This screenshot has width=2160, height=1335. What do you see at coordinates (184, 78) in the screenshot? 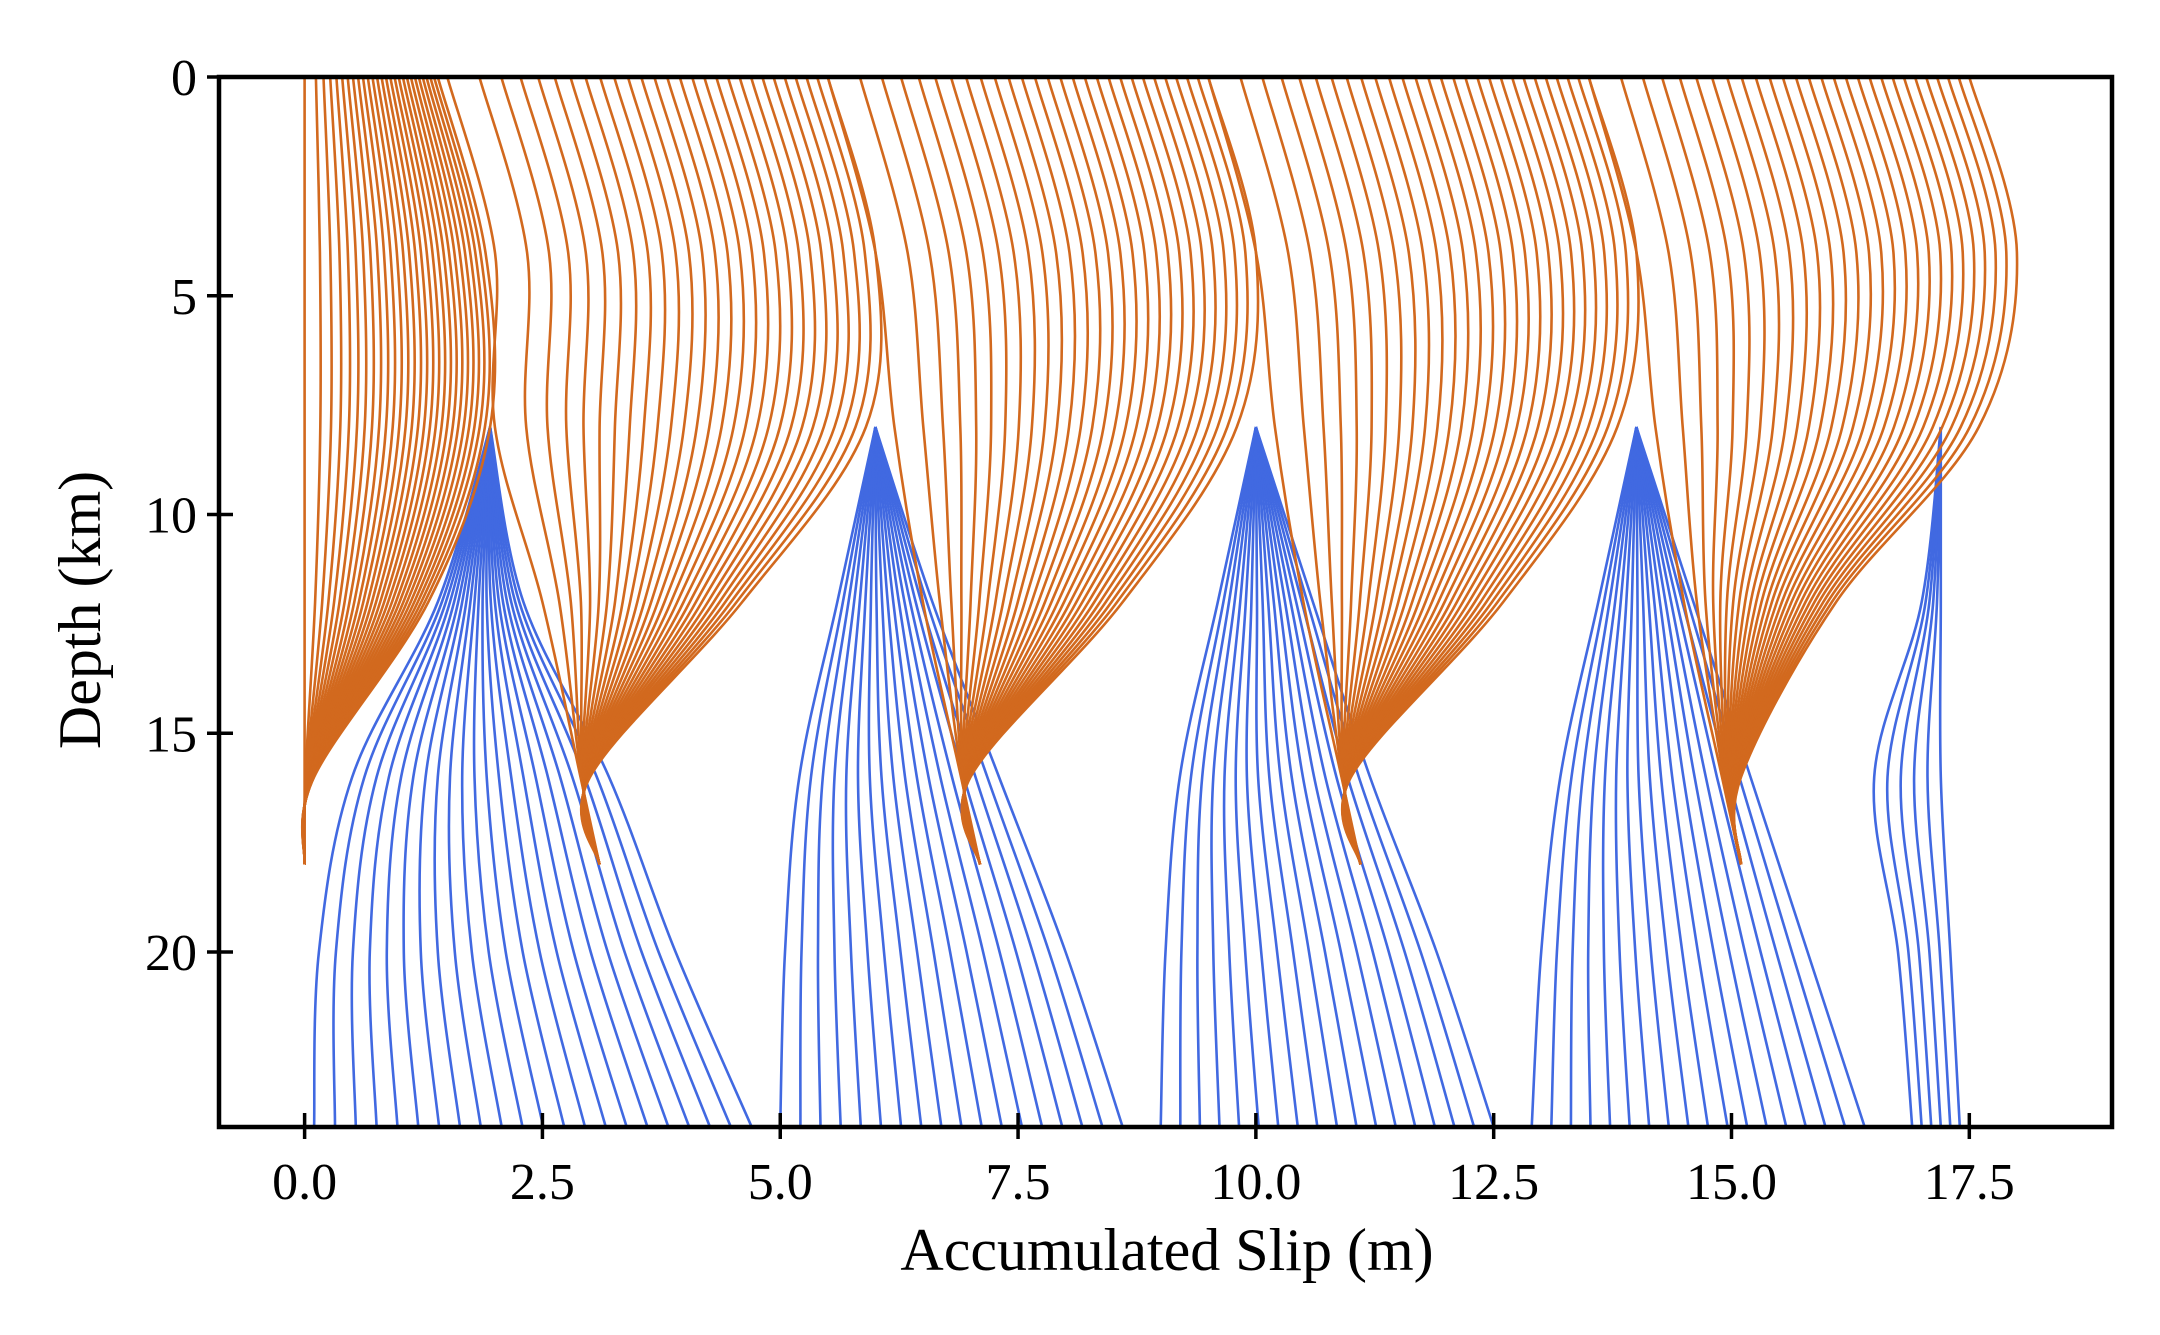
I see `y-tick-label: 0` at bounding box center [184, 78].